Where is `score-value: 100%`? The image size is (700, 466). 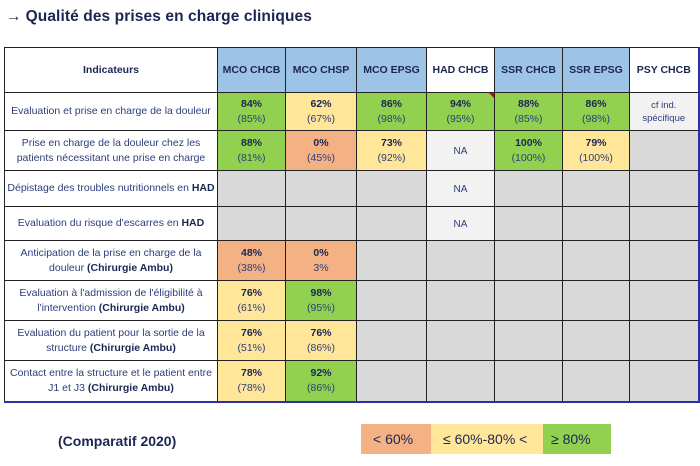
score-value: 100% is located at coordinates (528, 142).